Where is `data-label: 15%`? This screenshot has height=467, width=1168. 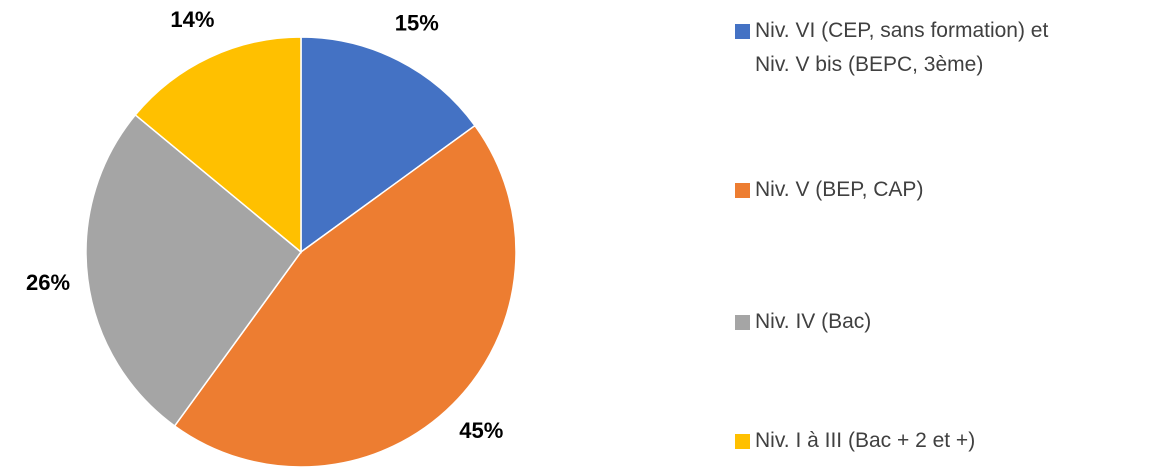
data-label: 15% is located at coordinates (417, 23).